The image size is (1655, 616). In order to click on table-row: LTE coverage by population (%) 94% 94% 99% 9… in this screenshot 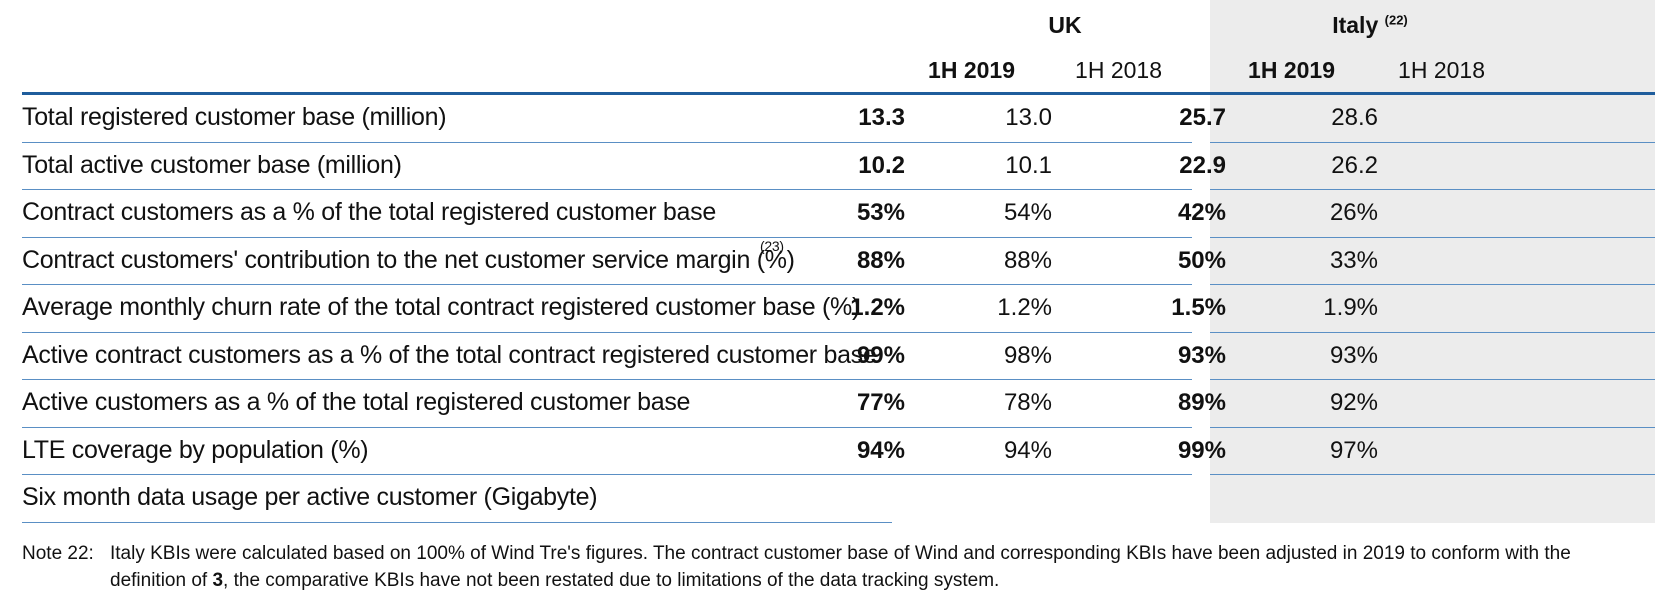, I will do `click(827, 452)`.